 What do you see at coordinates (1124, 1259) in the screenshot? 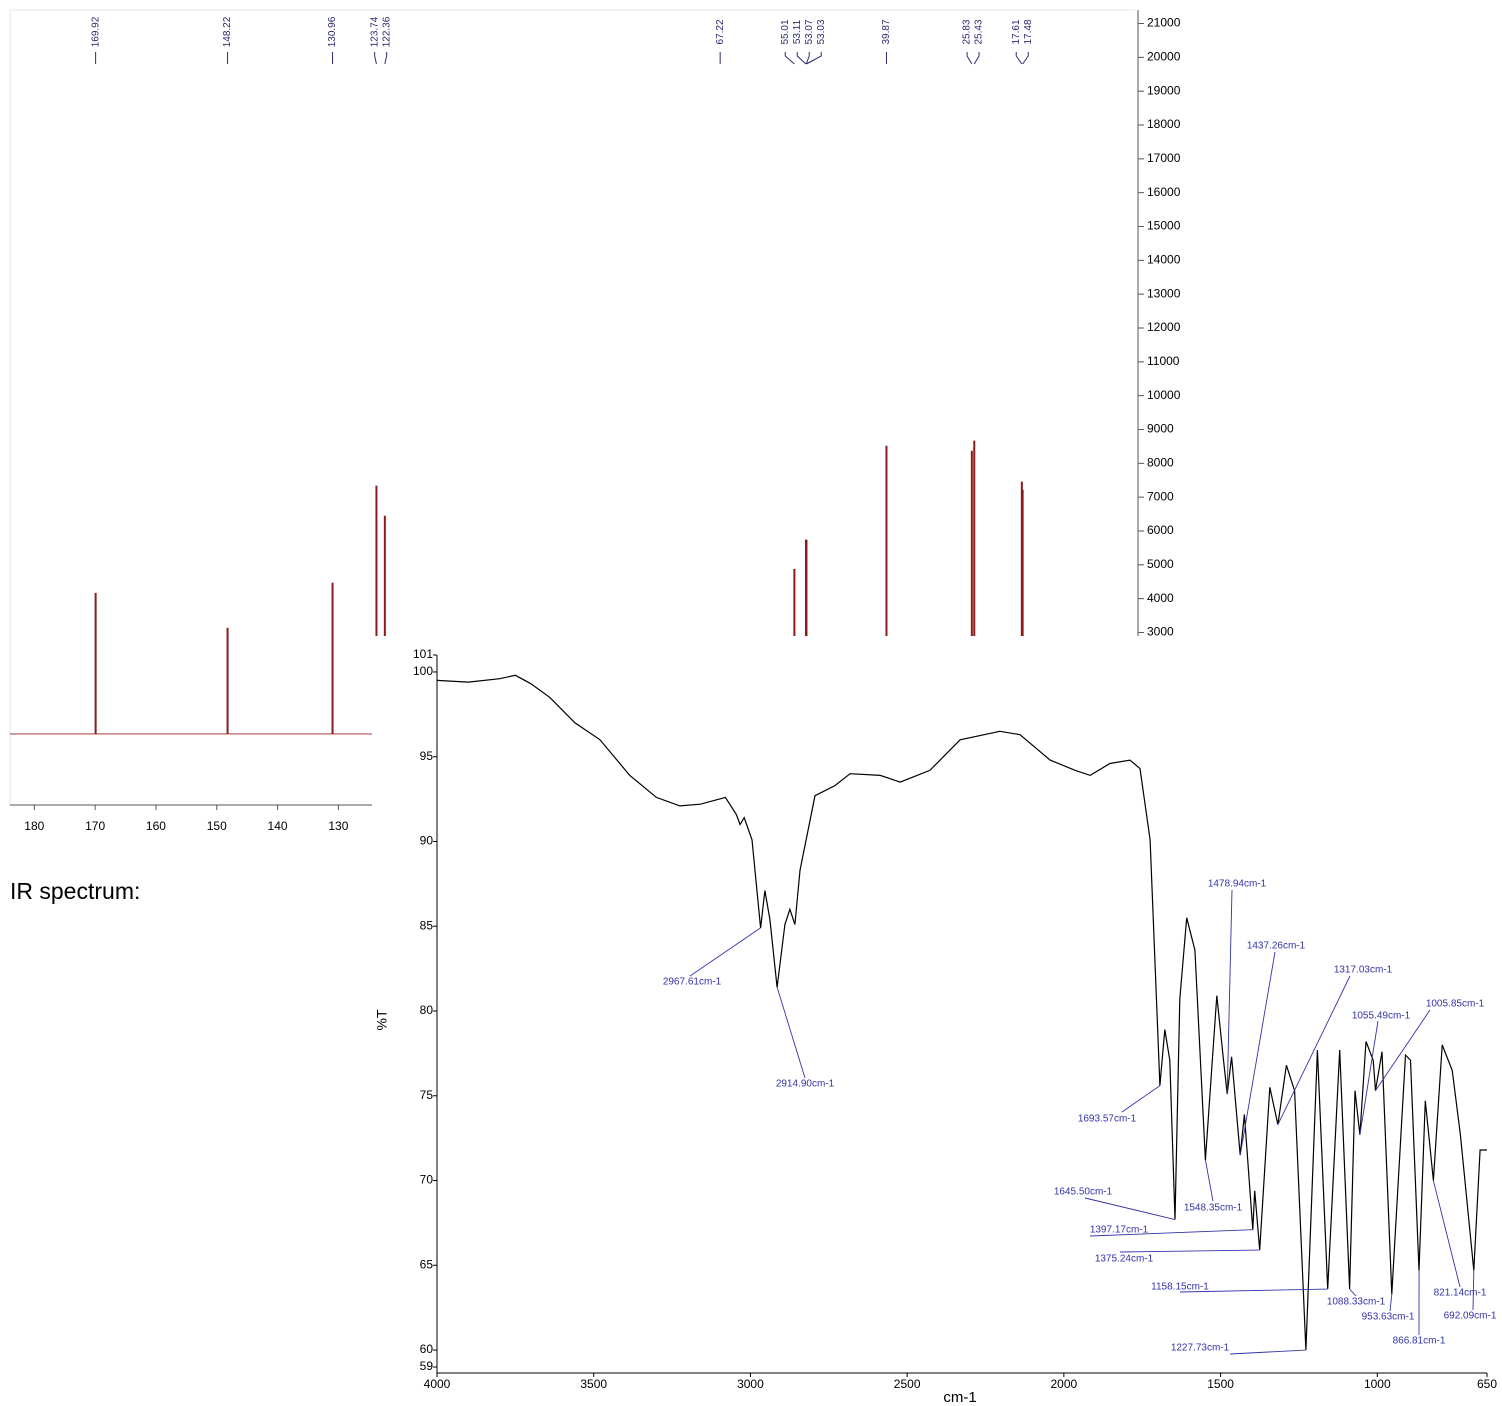
I see `annotation-label: 1375.24cm-1` at bounding box center [1124, 1259].